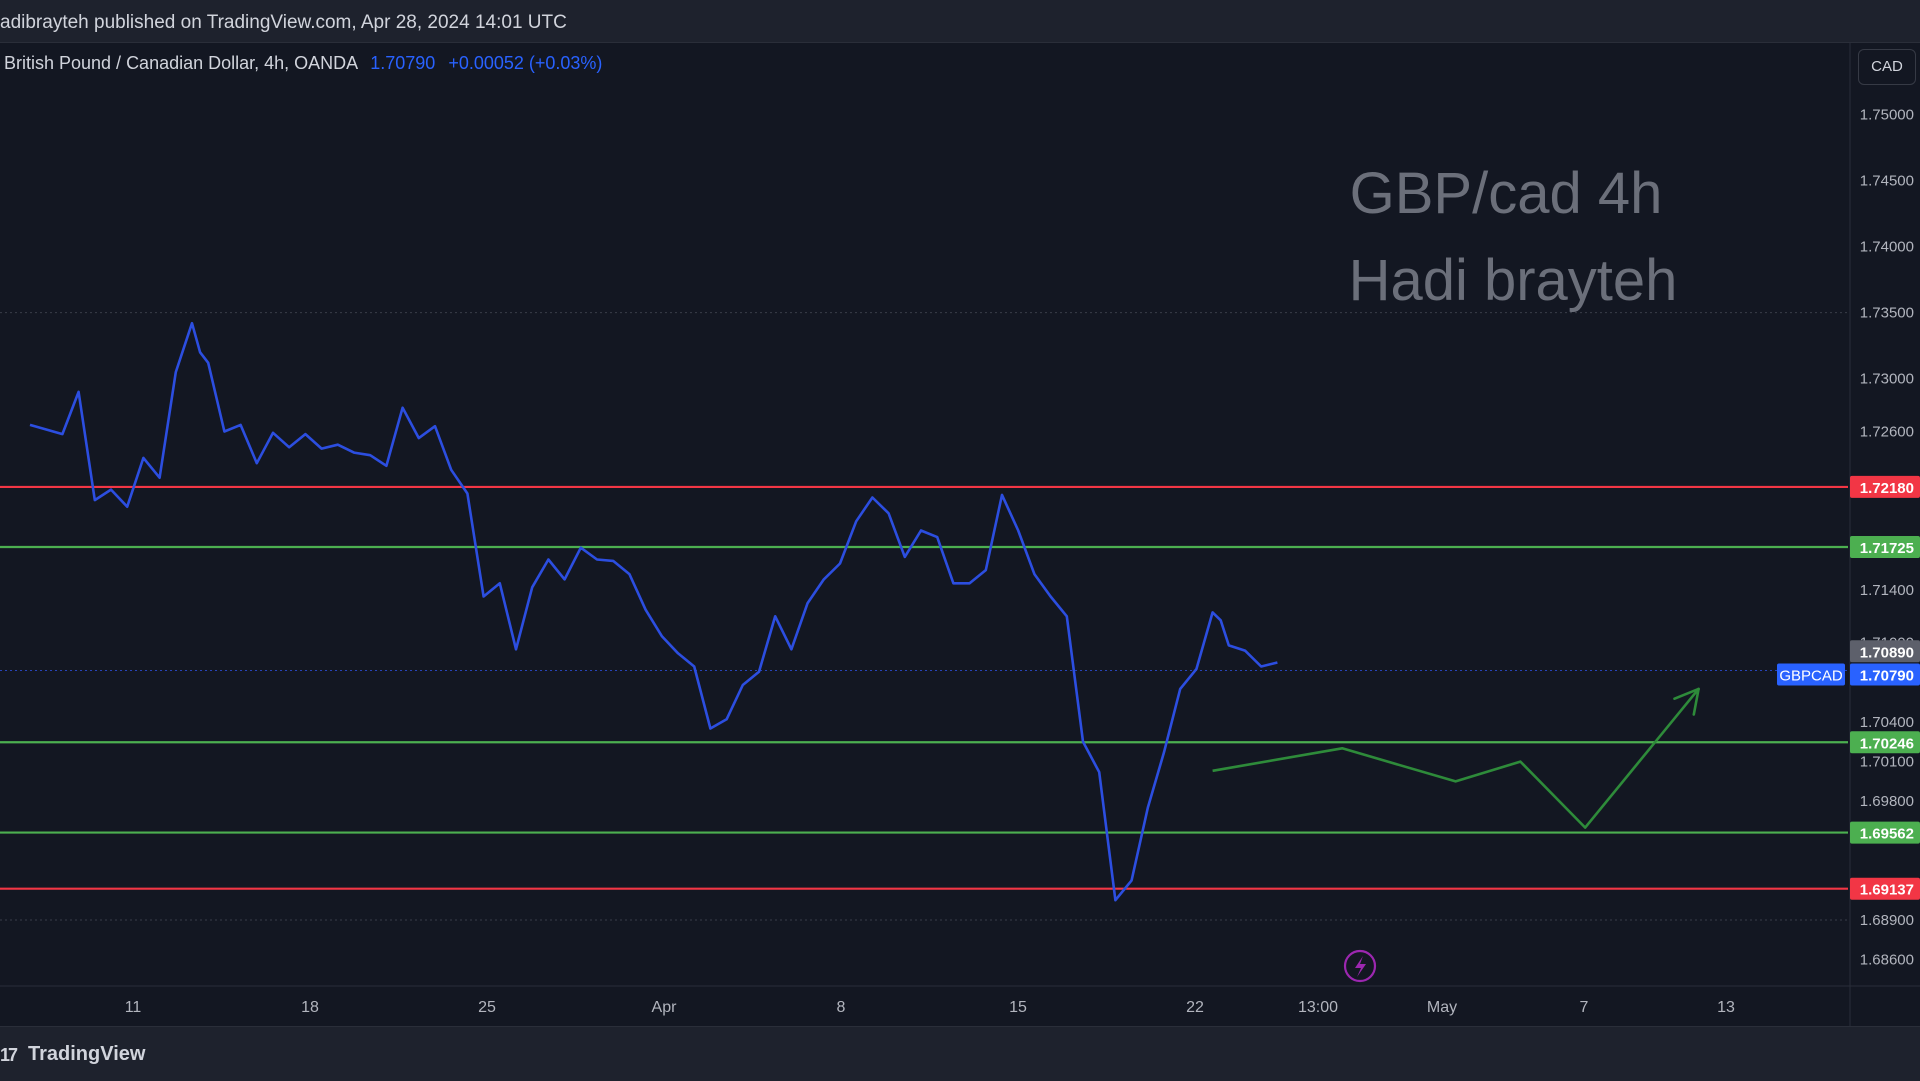 This screenshot has height=1081, width=1920. Describe the element at coordinates (1887, 115) in the screenshot. I see `y-tick-label: 1.75000` at that location.